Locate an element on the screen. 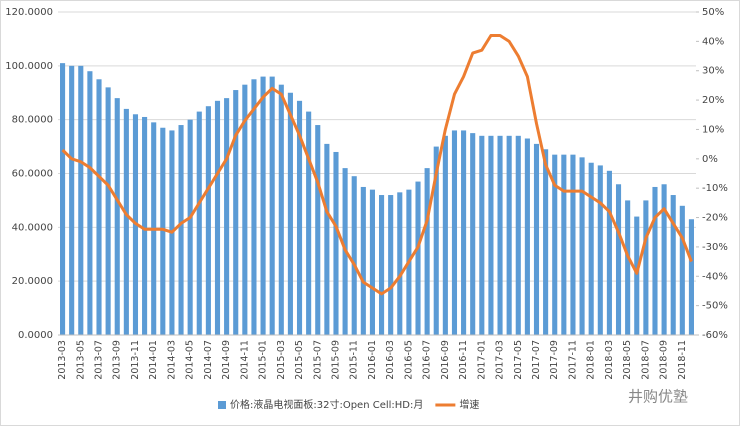 The width and height of the screenshot is (740, 426). x-tick-label: 2013-03 is located at coordinates (62, 360).